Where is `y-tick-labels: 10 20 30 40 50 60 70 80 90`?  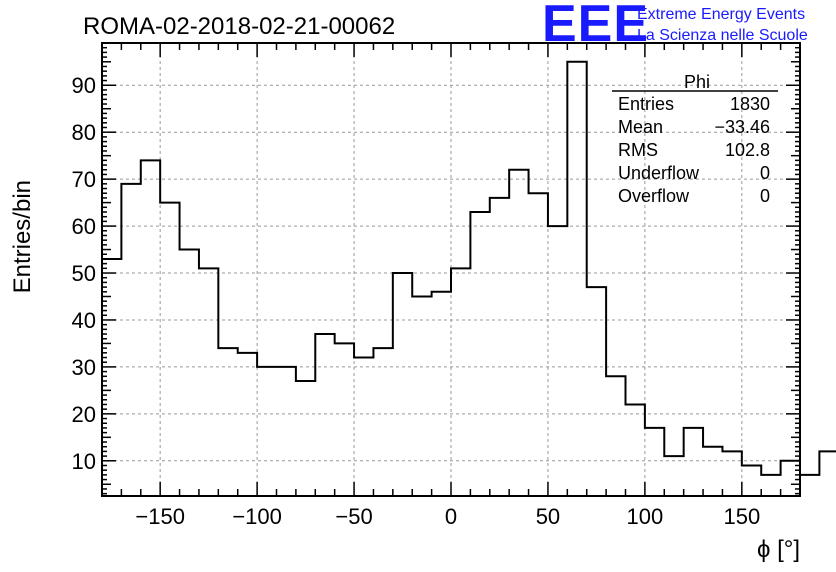 y-tick-labels: 10 20 30 40 50 60 70 80 90 is located at coordinates (84, 273).